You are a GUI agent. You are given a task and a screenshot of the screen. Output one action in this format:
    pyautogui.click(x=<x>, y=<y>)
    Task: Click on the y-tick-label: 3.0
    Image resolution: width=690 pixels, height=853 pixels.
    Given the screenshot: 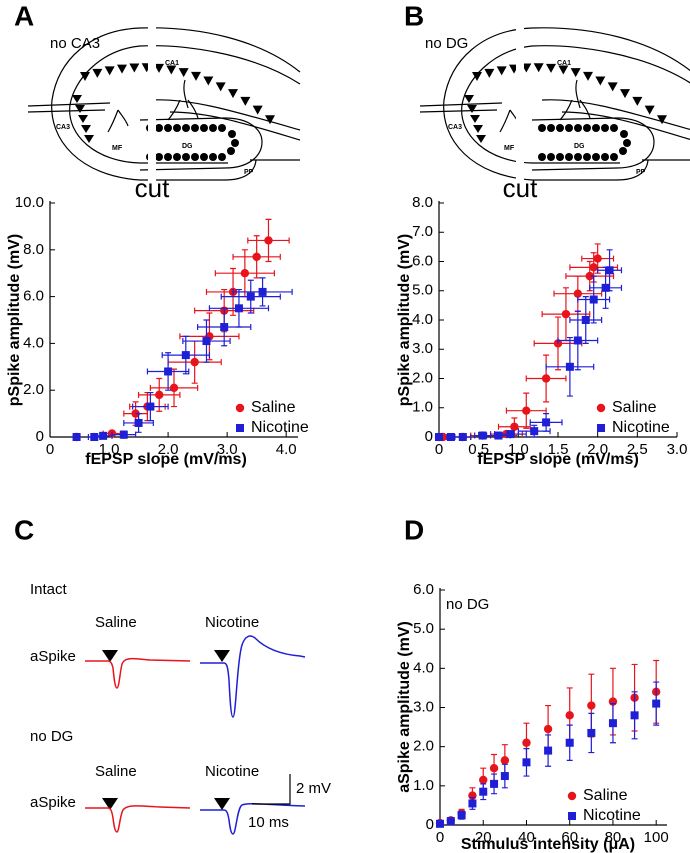 What is the action you would take?
    pyautogui.click(x=422, y=348)
    